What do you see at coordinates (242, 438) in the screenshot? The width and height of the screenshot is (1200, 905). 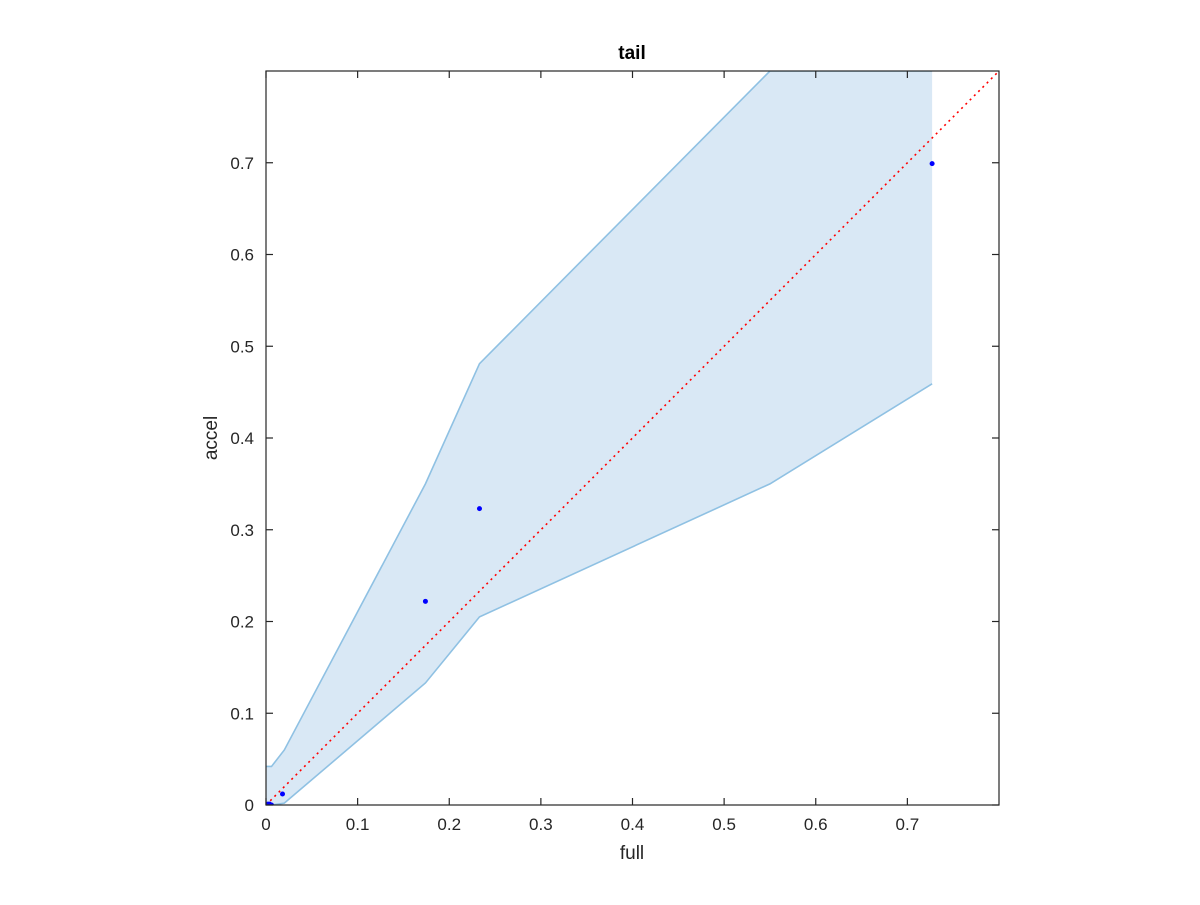 I see `y-tick-label: 0.4` at bounding box center [242, 438].